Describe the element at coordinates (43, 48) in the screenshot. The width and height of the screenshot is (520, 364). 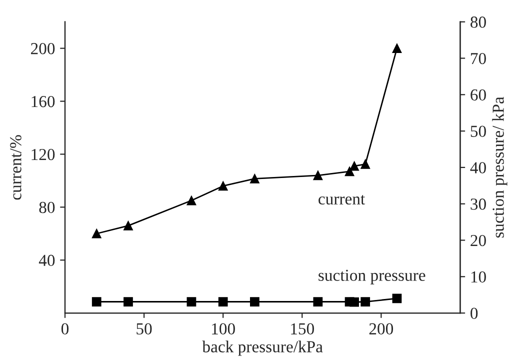
I see `y-tick-label: 200` at that location.